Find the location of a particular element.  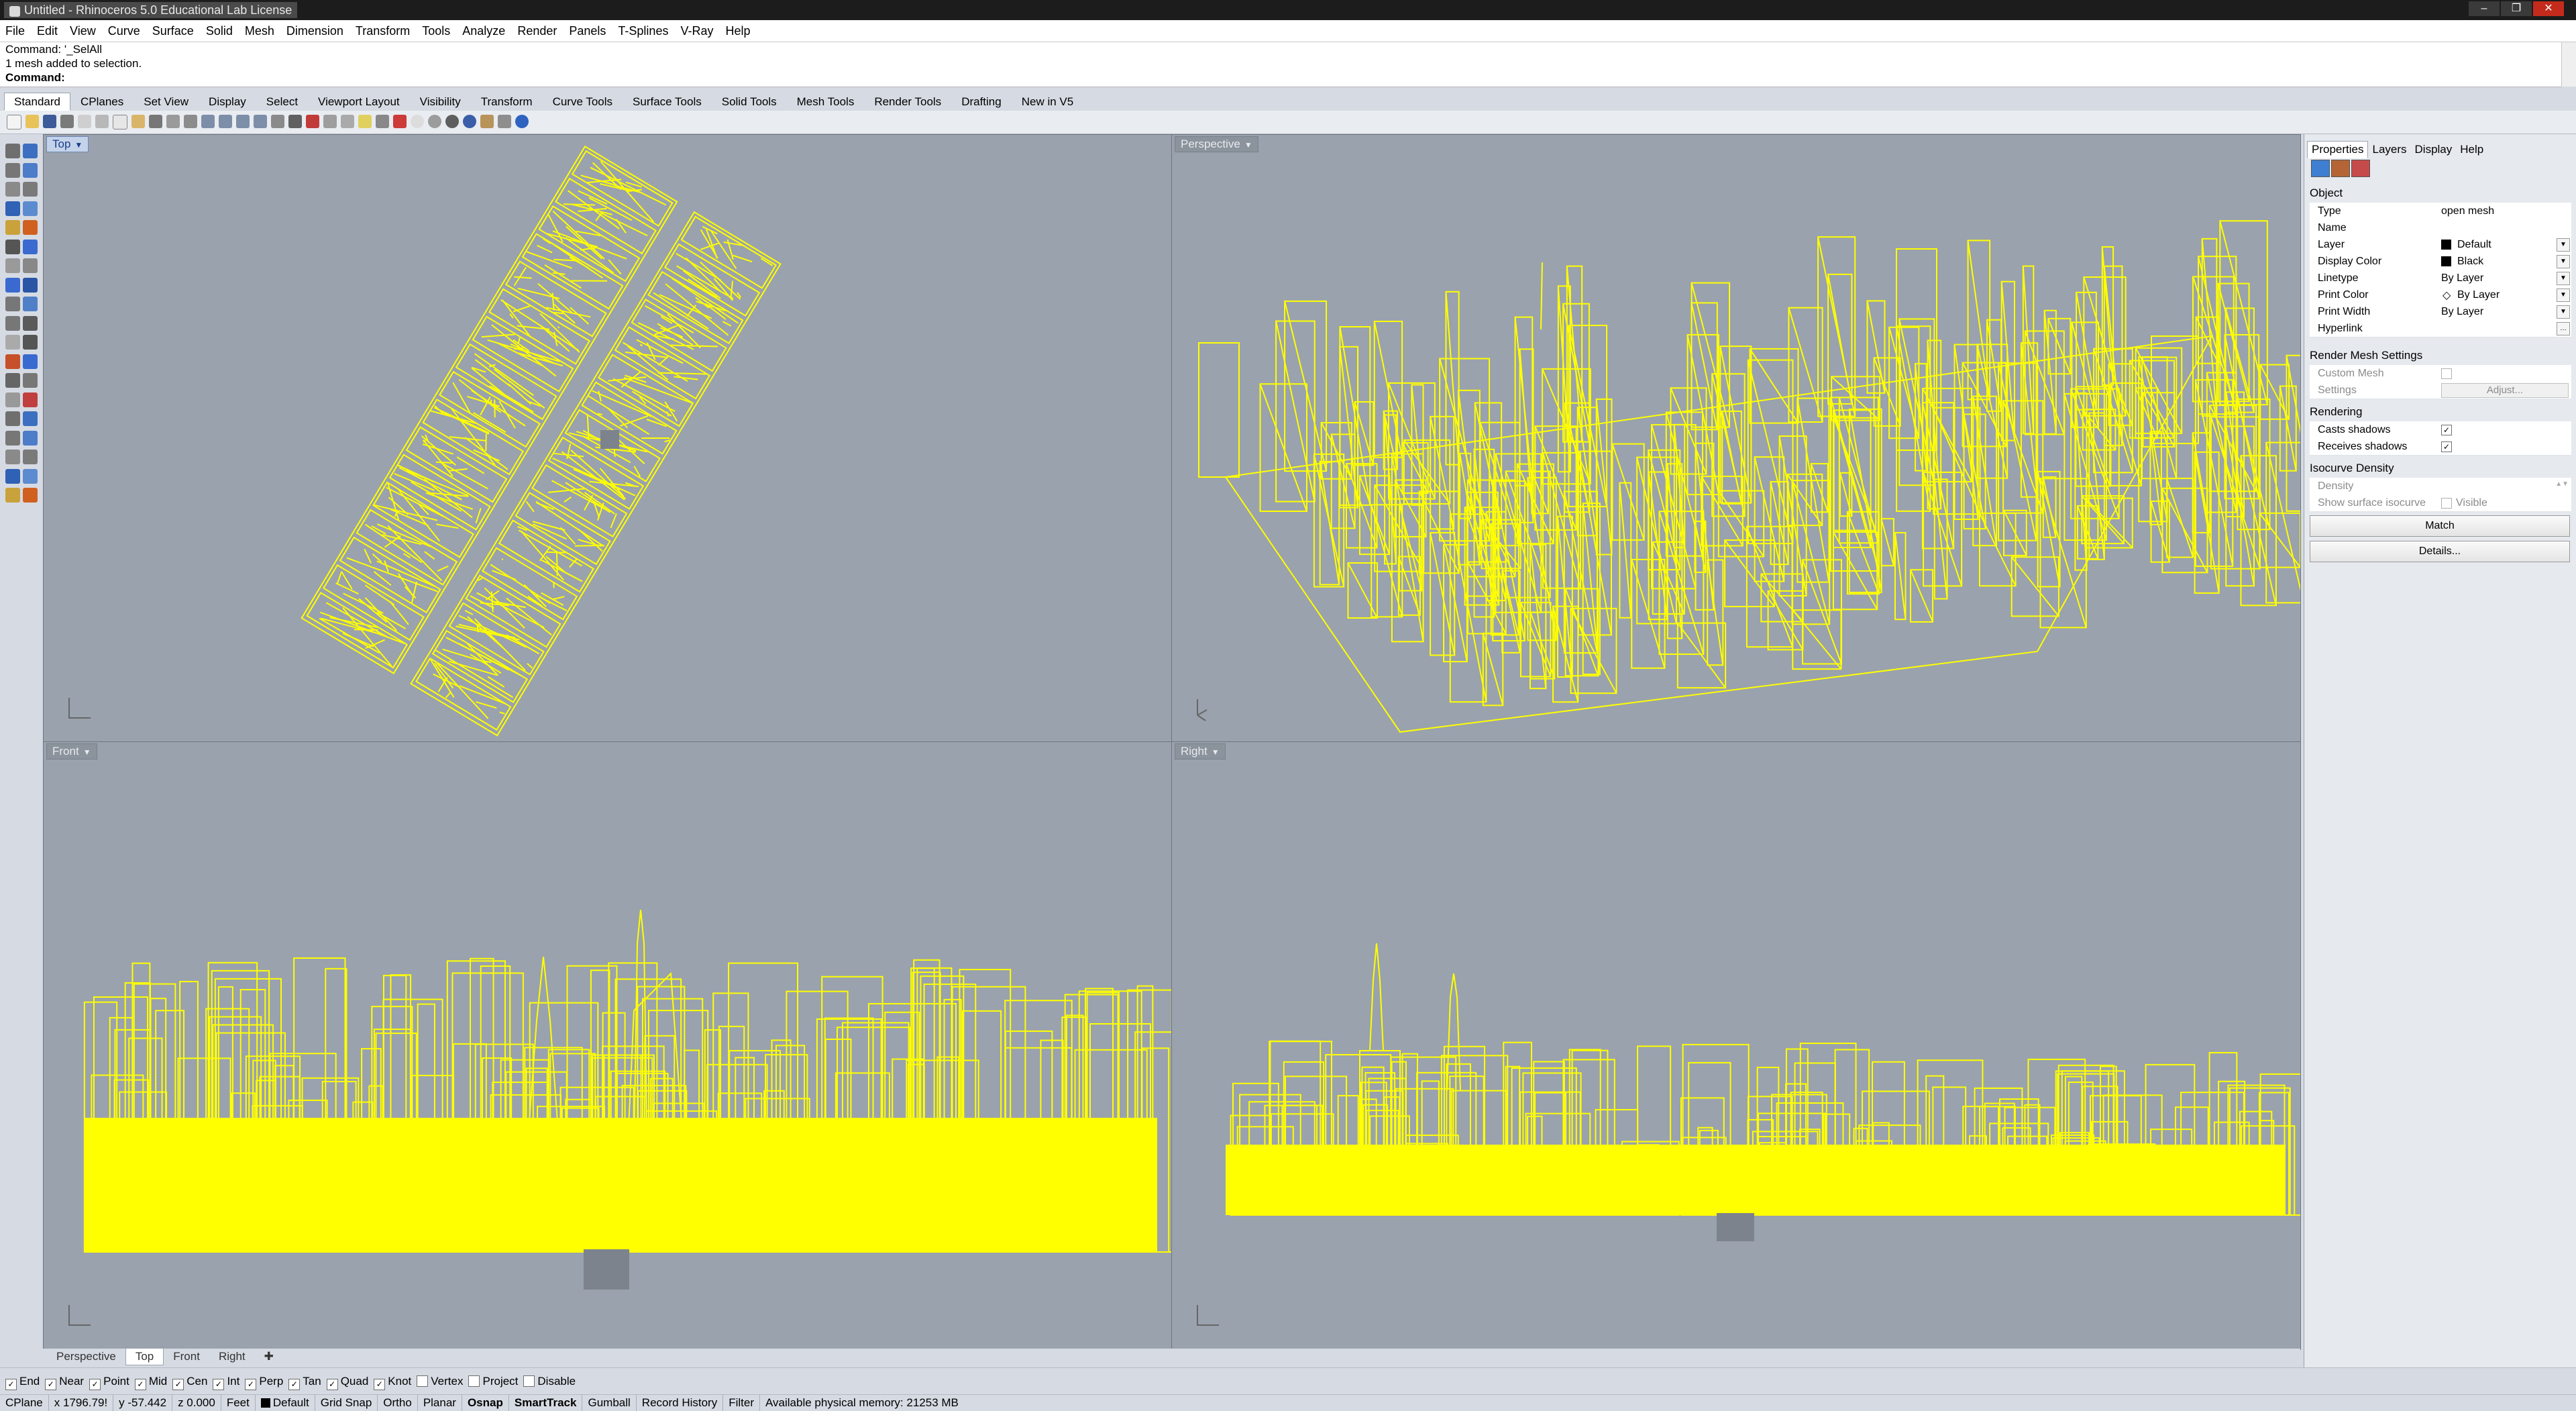

tab-mesh-tools: Mesh Tools is located at coordinates (825, 102).